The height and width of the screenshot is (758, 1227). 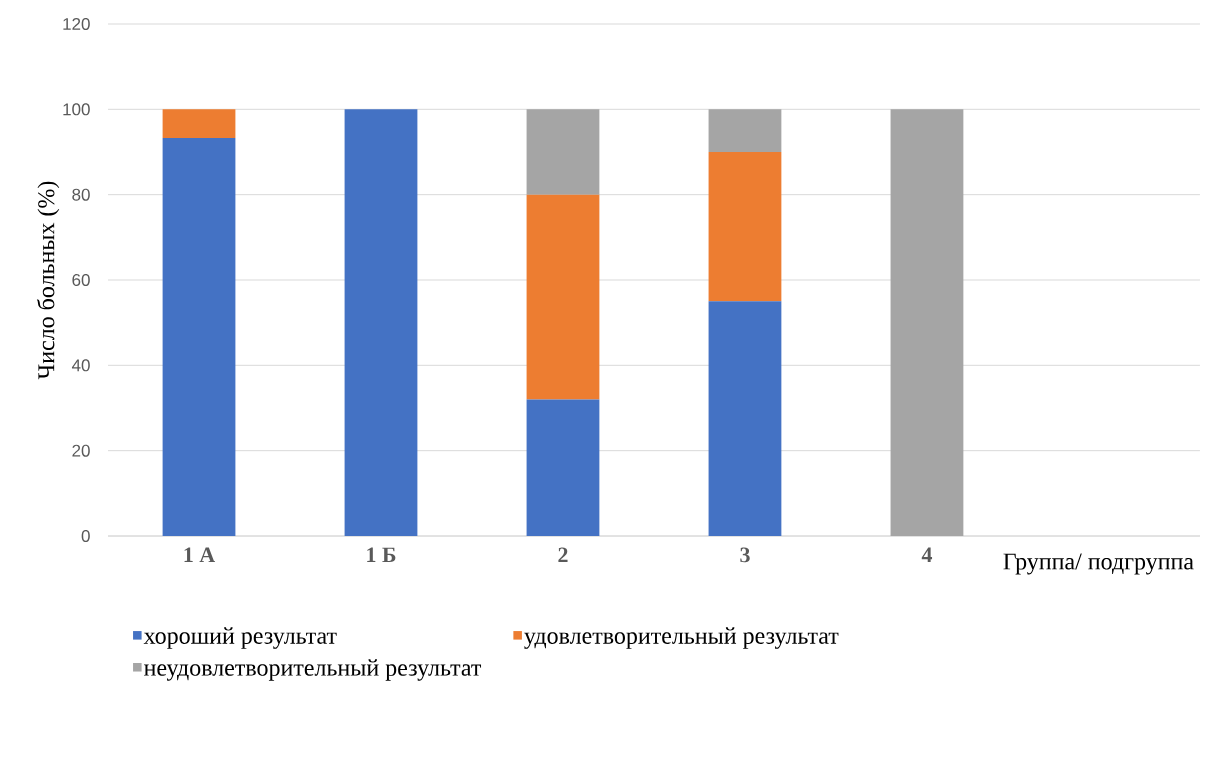 I want to click on legend-label: удовлетворительный результат, so click(x=681, y=638).